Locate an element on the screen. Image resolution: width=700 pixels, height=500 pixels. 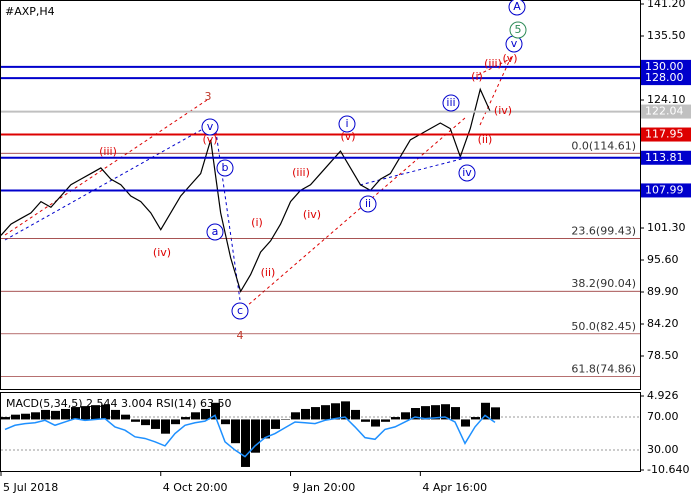
wave-label: i is located at coordinates (346, 123).